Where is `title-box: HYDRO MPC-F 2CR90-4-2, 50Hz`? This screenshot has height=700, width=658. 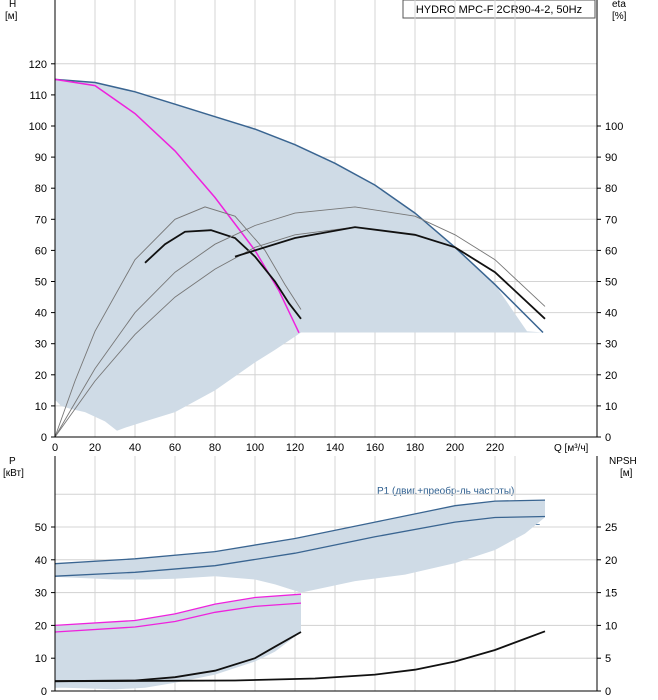 title-box: HYDRO MPC-F 2CR90-4-2, 50Hz is located at coordinates (499, 9).